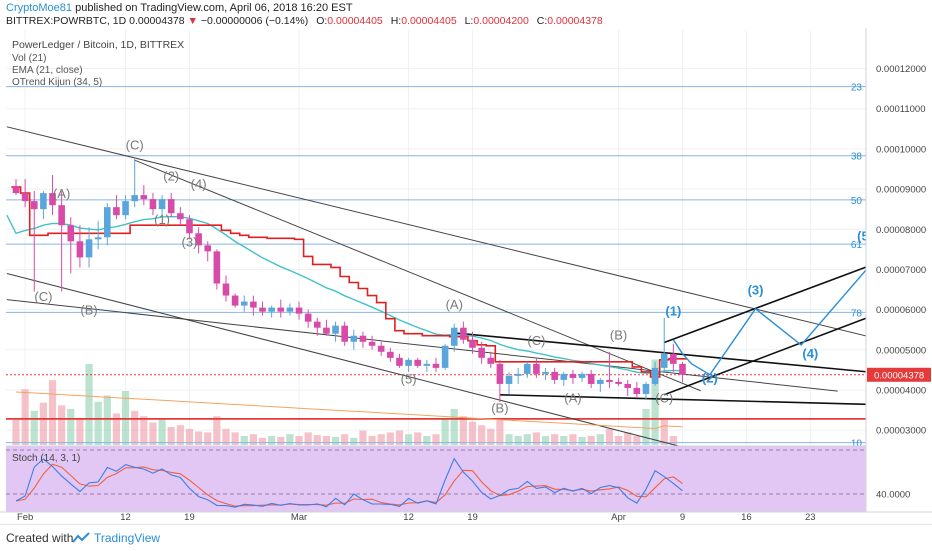  What do you see at coordinates (254, 21) in the screenshot?
I see `price-change: −0.00000006 (−0.14%)` at bounding box center [254, 21].